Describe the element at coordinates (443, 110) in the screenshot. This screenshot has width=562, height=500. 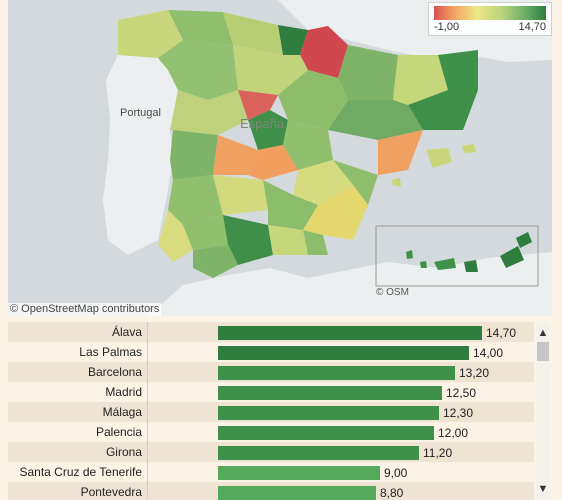
I see `province-barcelona` at that location.